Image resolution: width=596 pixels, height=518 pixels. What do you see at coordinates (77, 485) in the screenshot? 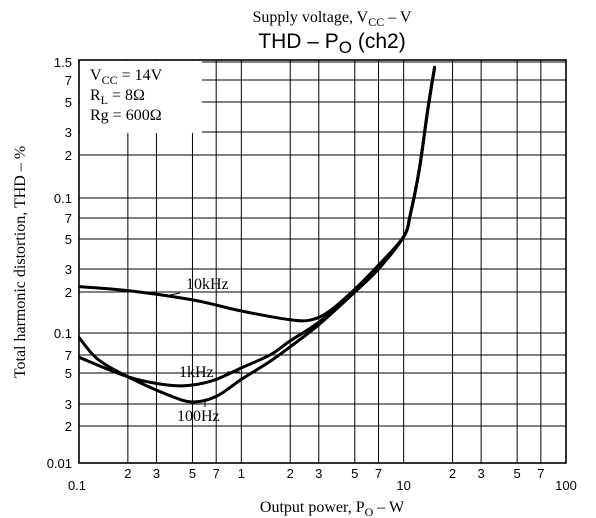
I see `x-tick-label: 0.1` at bounding box center [77, 485].